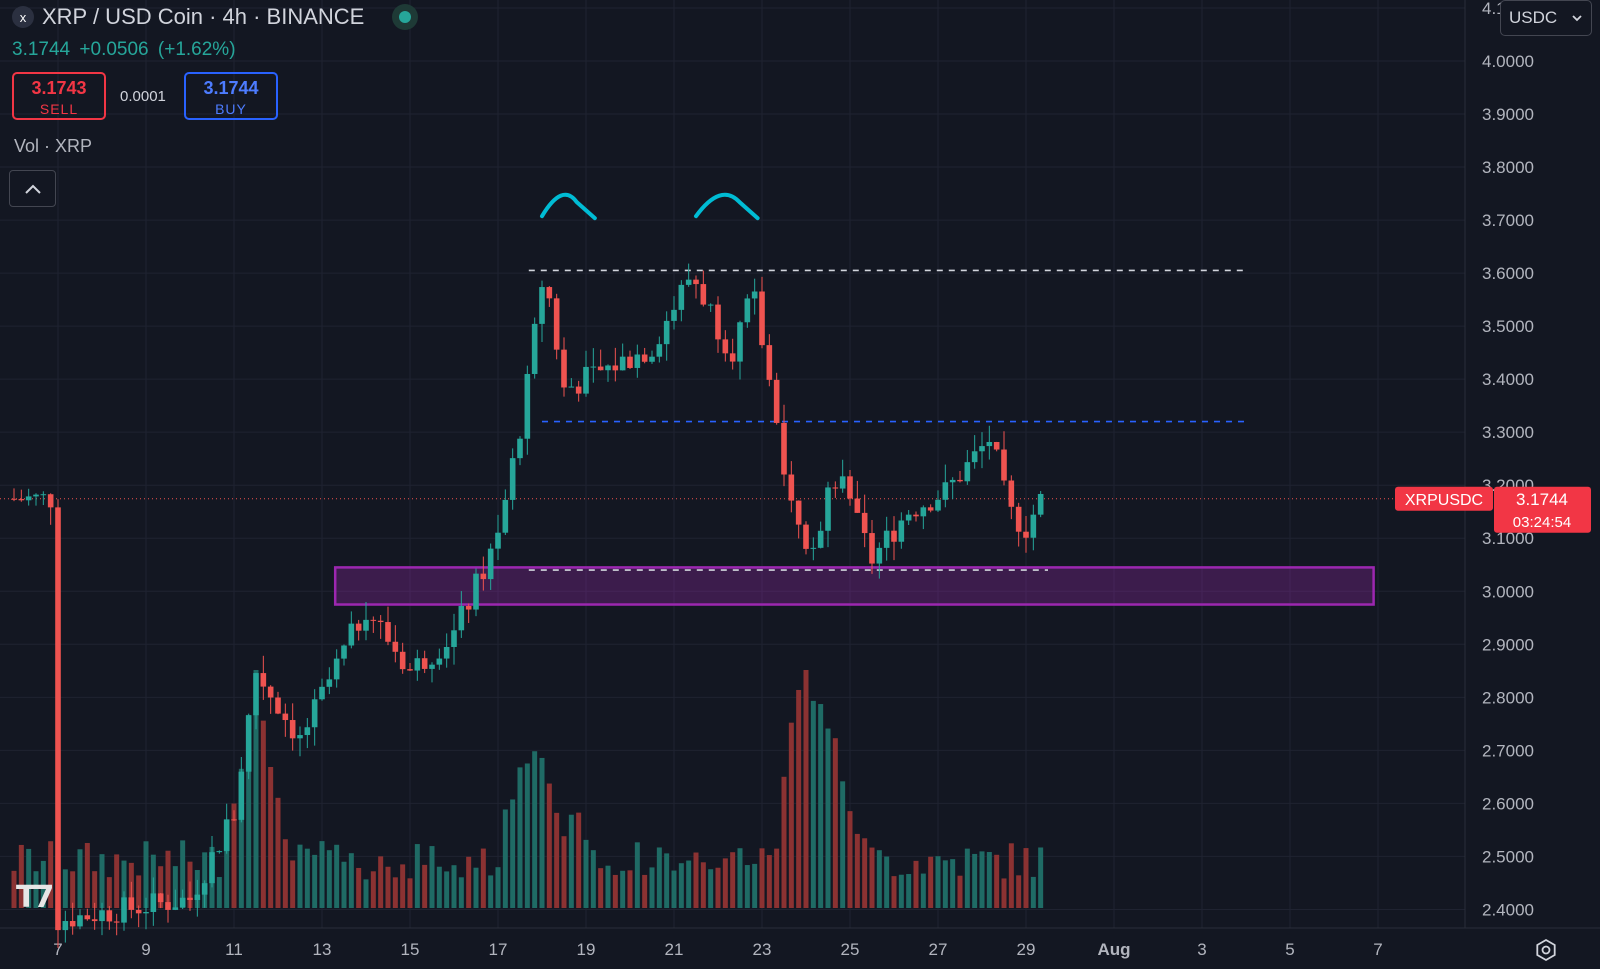 The height and width of the screenshot is (969, 1600). What do you see at coordinates (231, 109) in the screenshot?
I see `buy-label: BUY` at bounding box center [231, 109].